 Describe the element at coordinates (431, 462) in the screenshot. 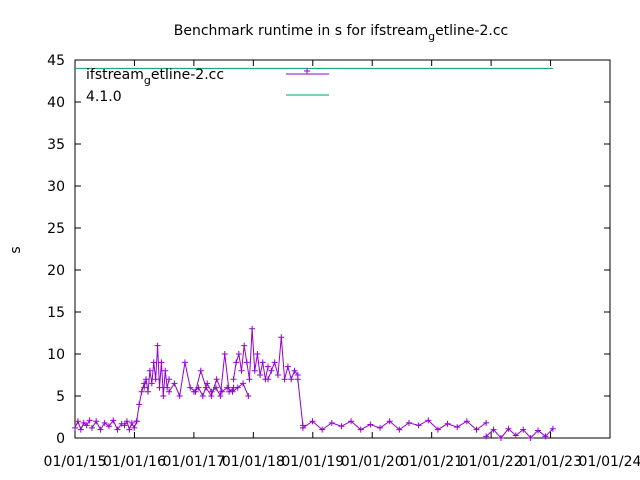

I see `x-tick-label: 01/01/21` at that location.